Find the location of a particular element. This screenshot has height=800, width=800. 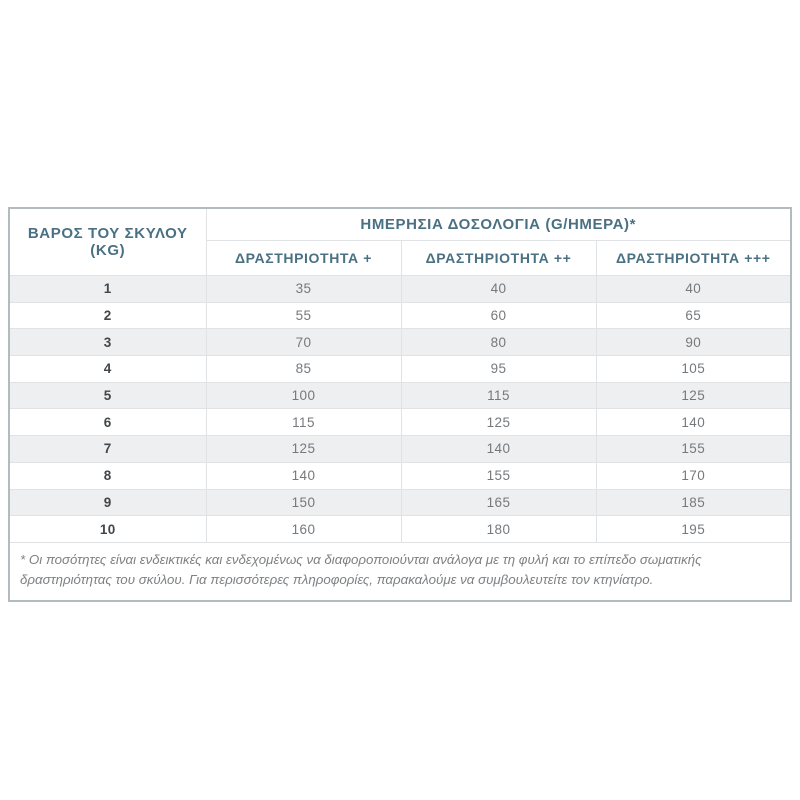

dosage-cell: 170 is located at coordinates (693, 475).